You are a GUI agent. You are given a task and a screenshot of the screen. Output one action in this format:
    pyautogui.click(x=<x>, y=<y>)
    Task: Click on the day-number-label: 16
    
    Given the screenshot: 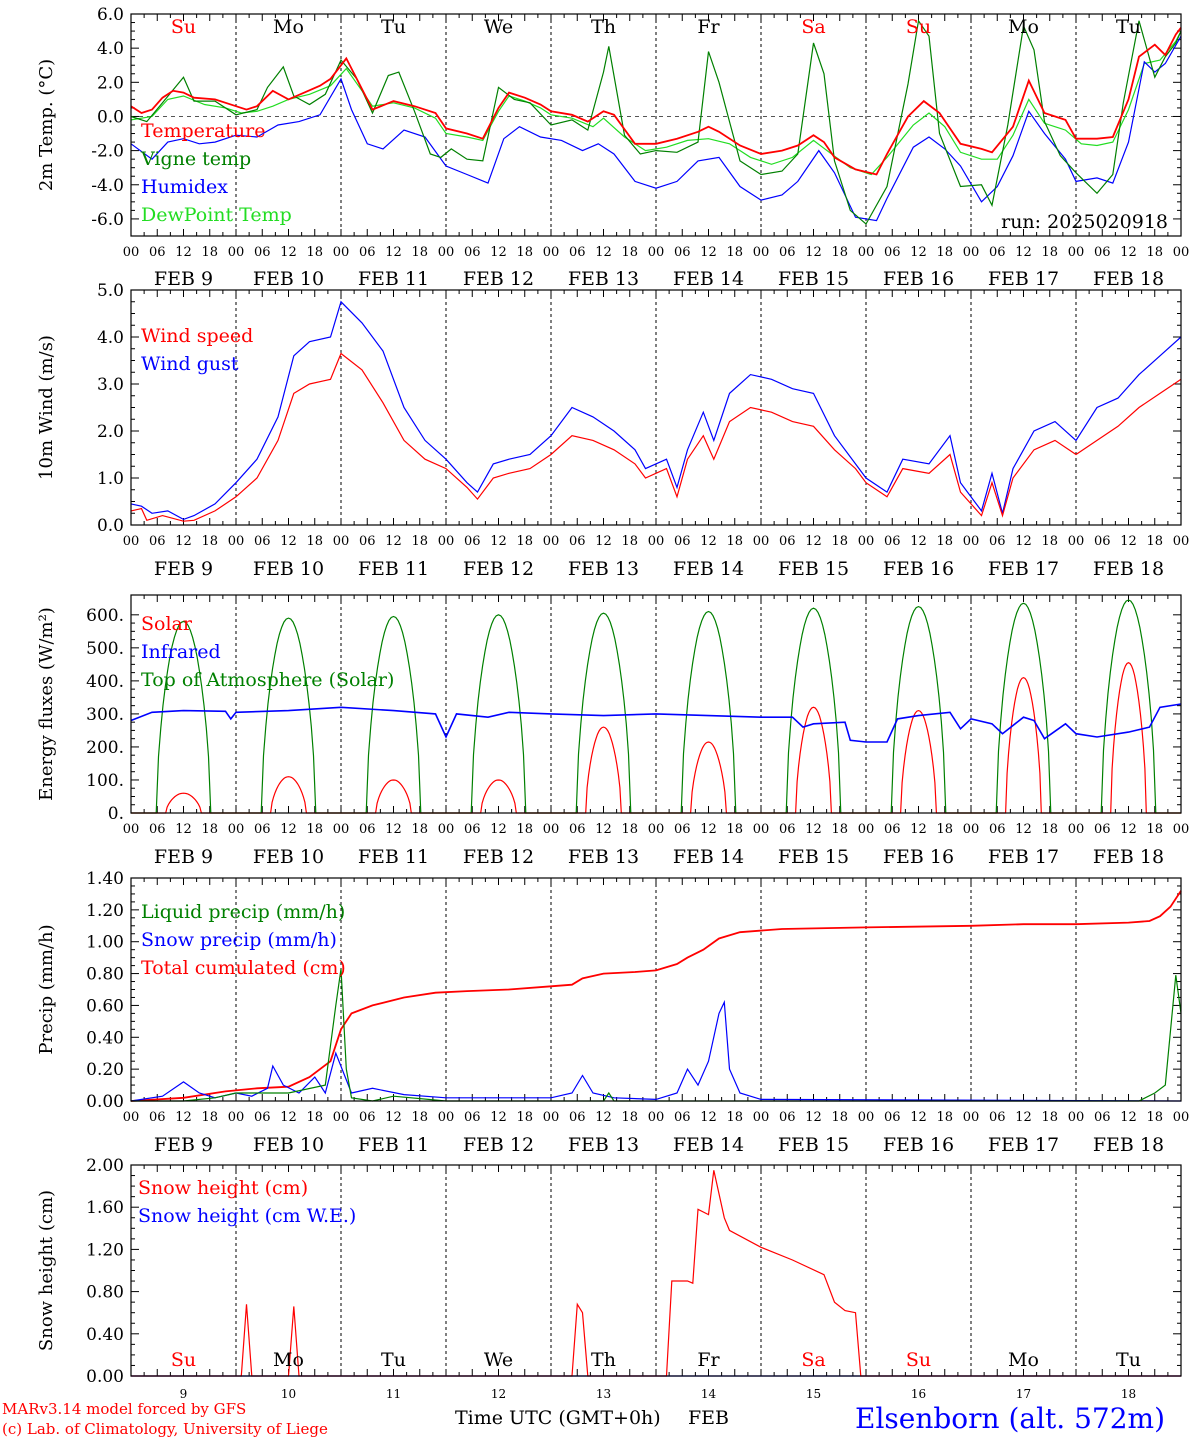 What is the action you would take?
    pyautogui.click(x=918, y=1394)
    